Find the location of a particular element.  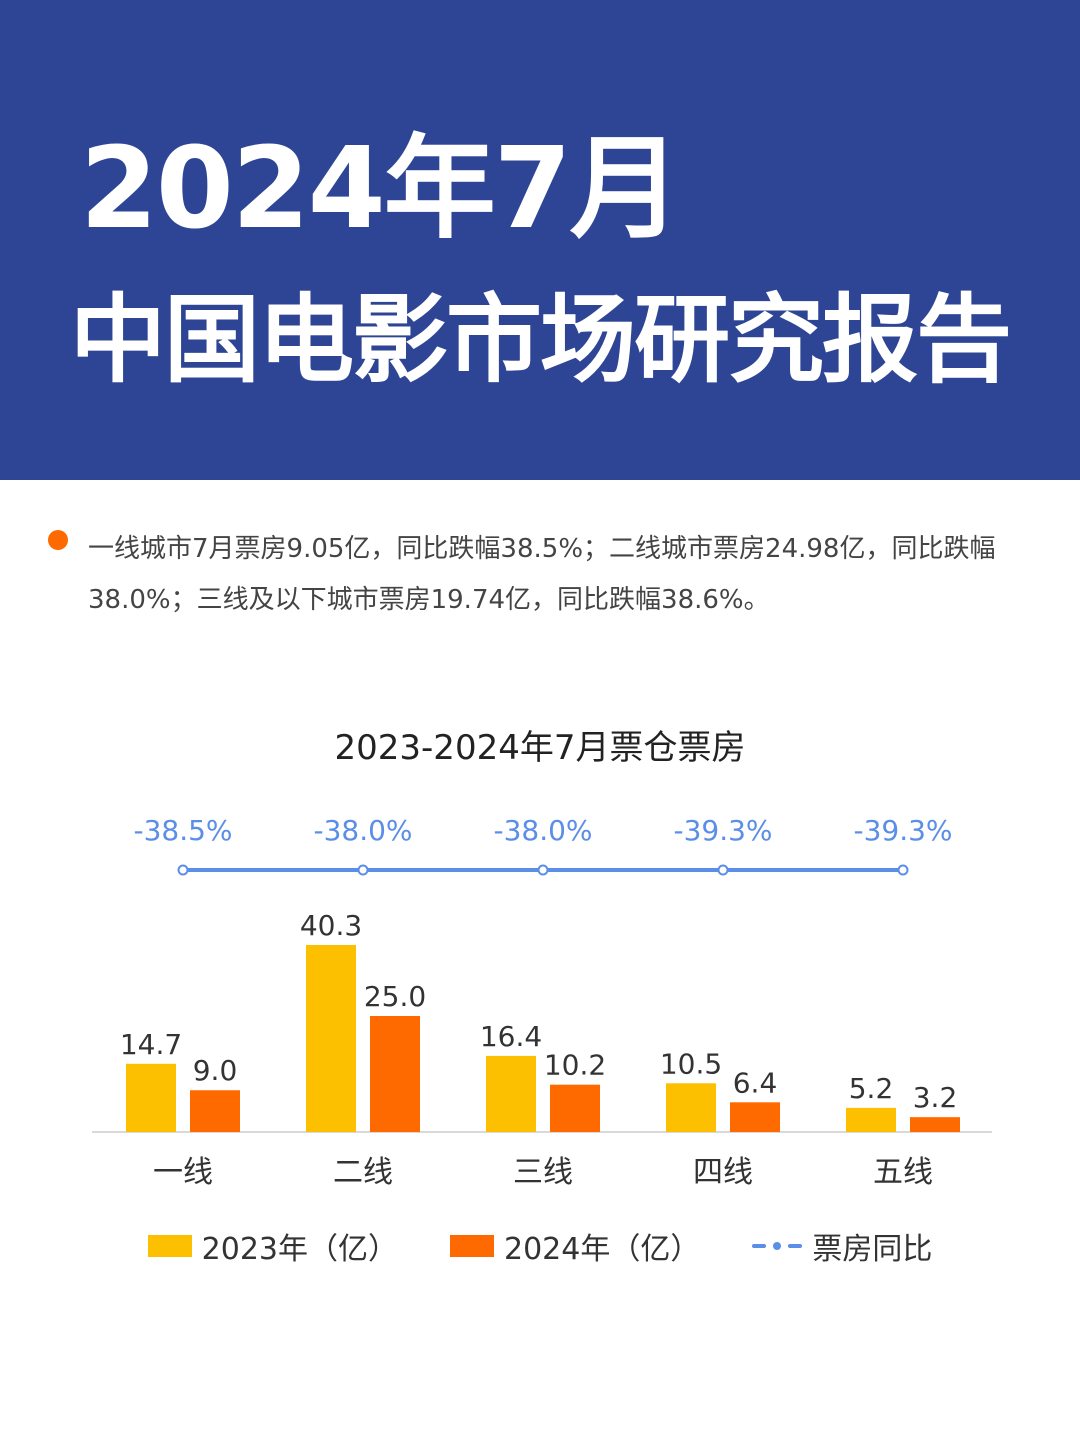

legend-label-2023: 2023年（亿） is located at coordinates (299, 1249).